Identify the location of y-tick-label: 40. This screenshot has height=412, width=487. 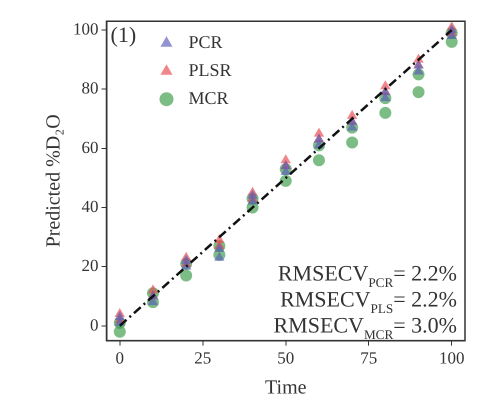
(90, 206).